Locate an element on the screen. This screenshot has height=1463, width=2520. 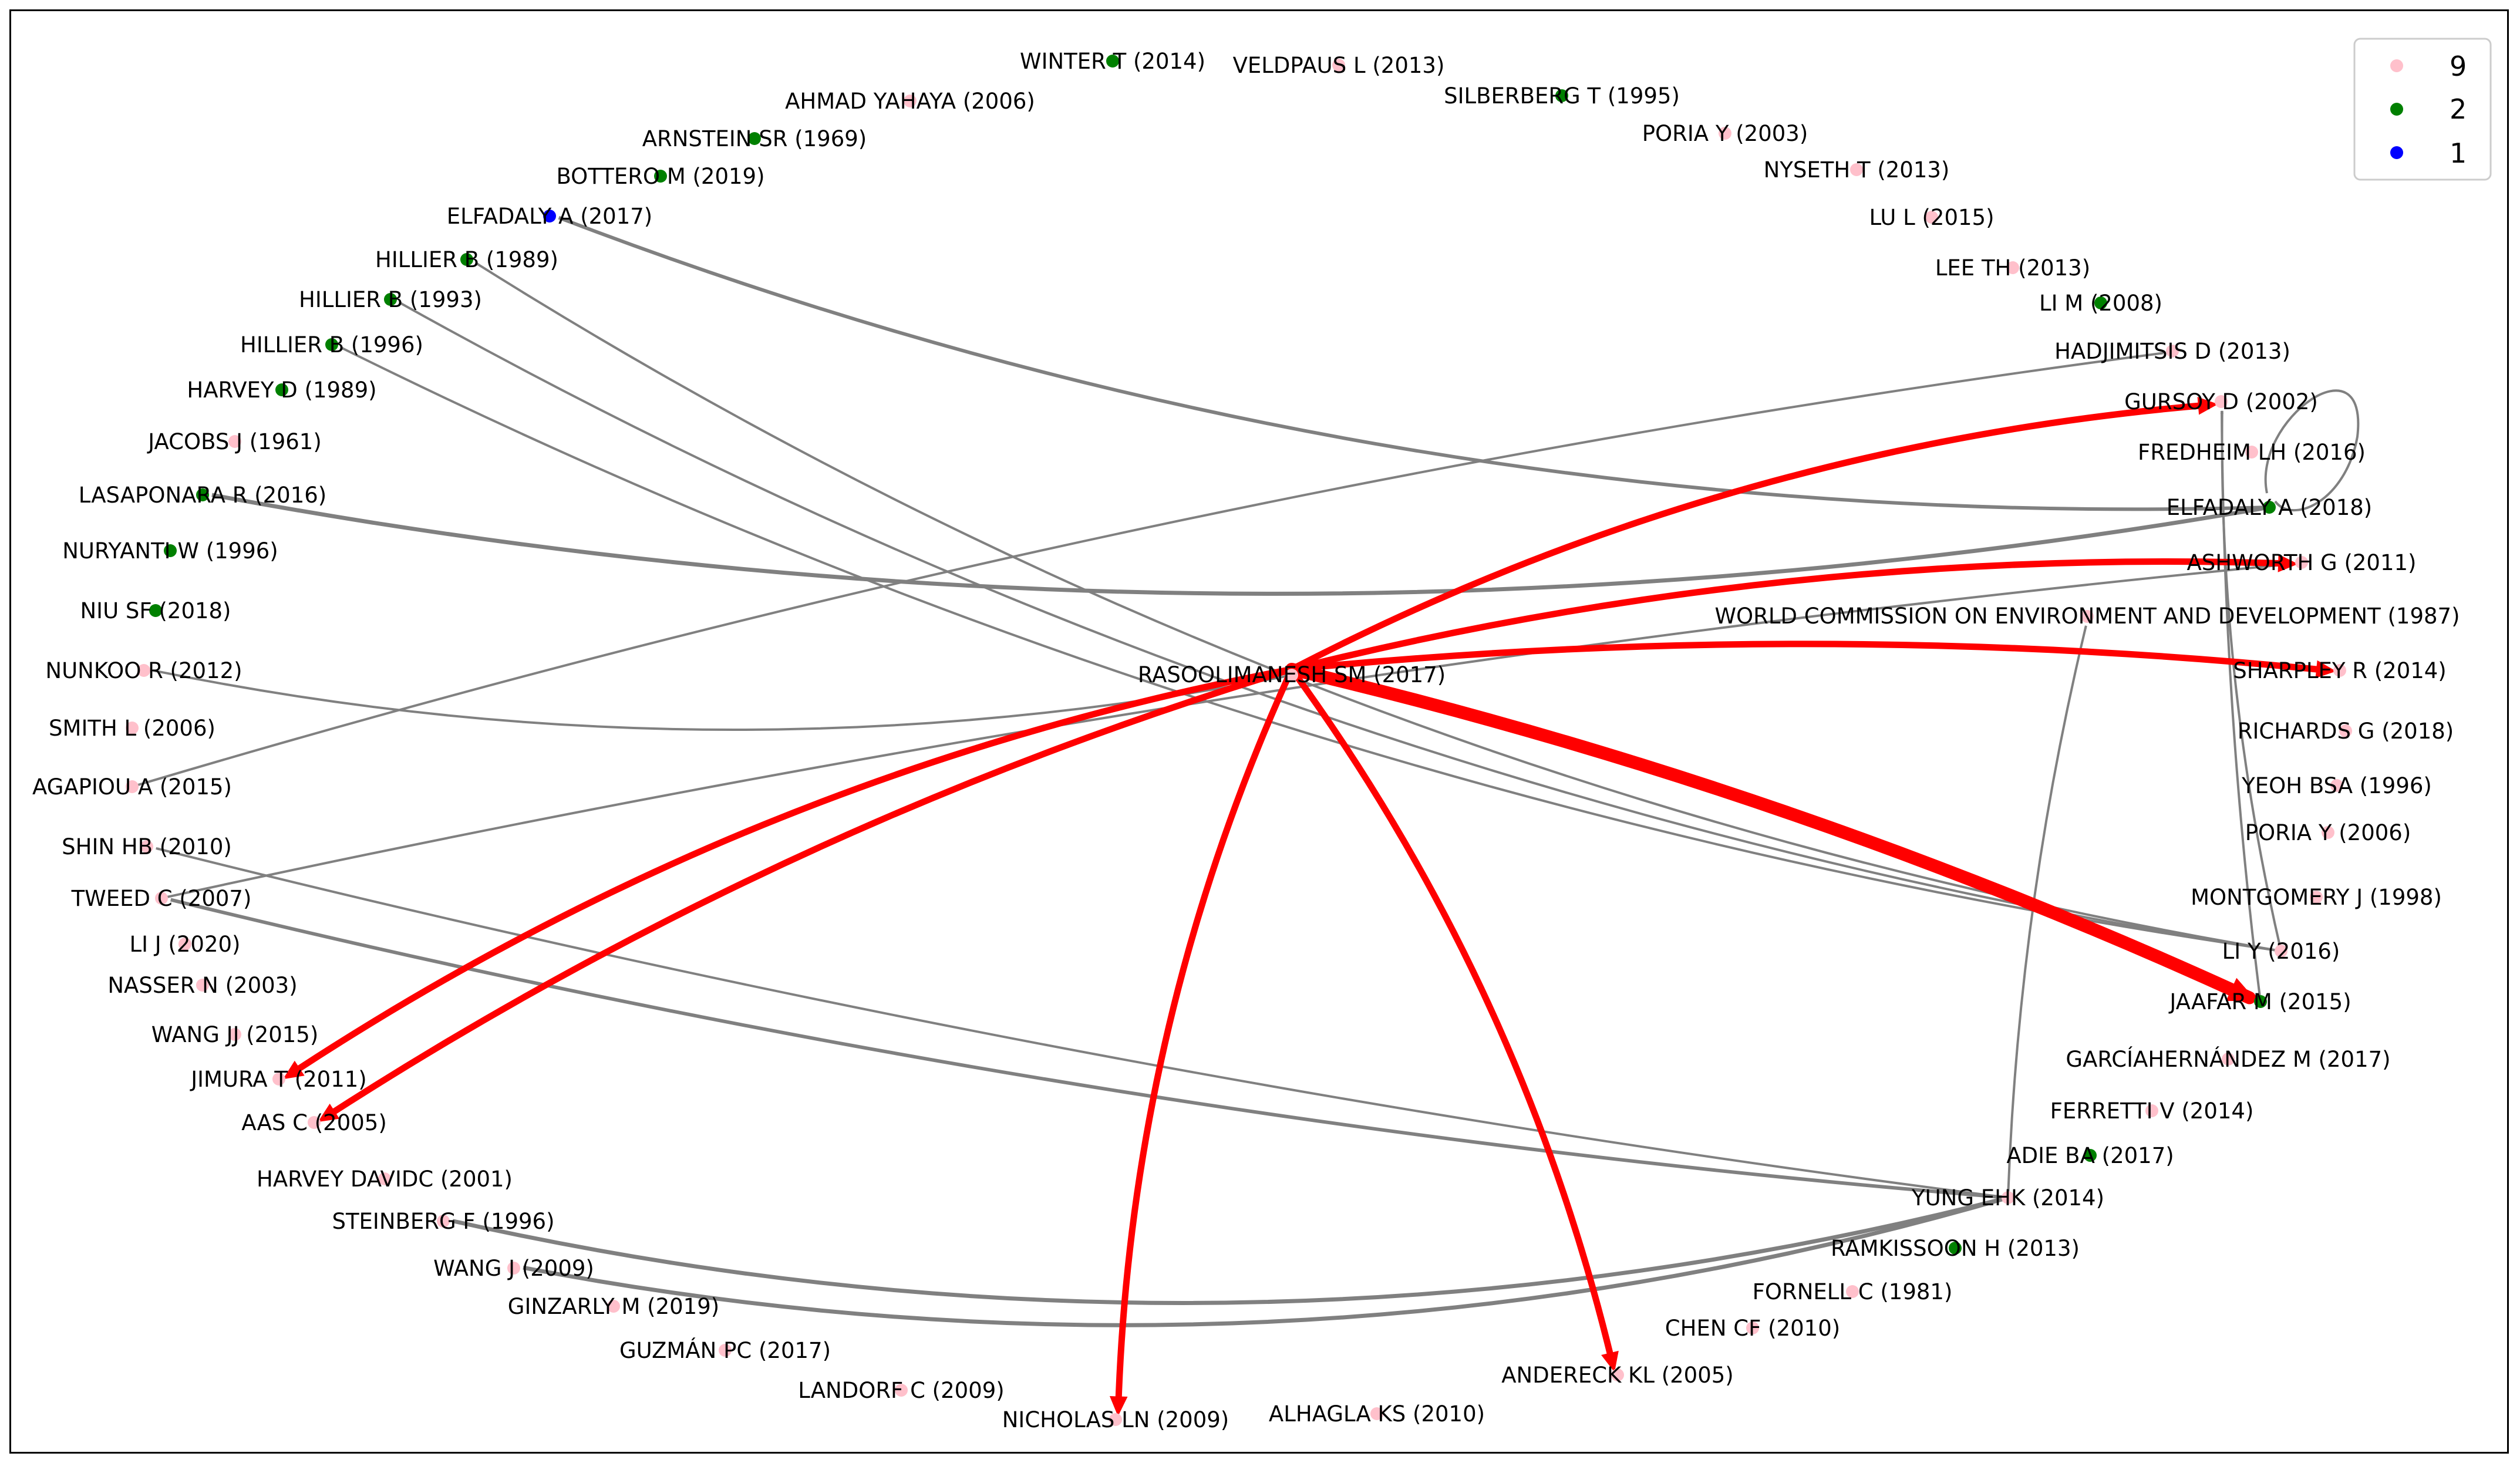
node-label-yeoh: YEOH BSA (1996) is located at coordinates (2336, 786).